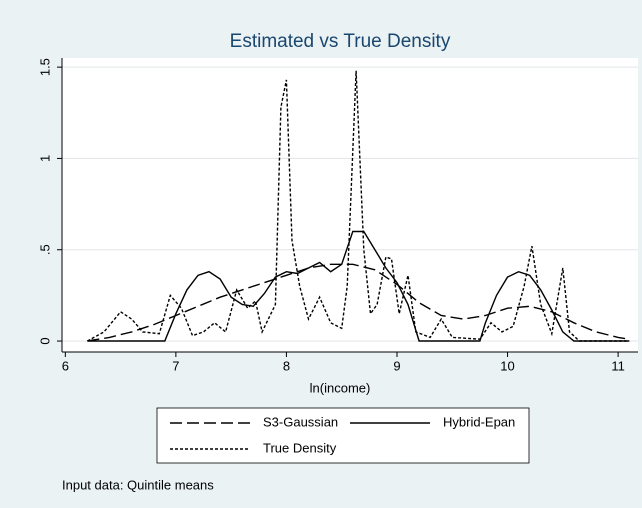 This screenshot has height=508, width=642. I want to click on x-tick-label: 7, so click(175, 365).